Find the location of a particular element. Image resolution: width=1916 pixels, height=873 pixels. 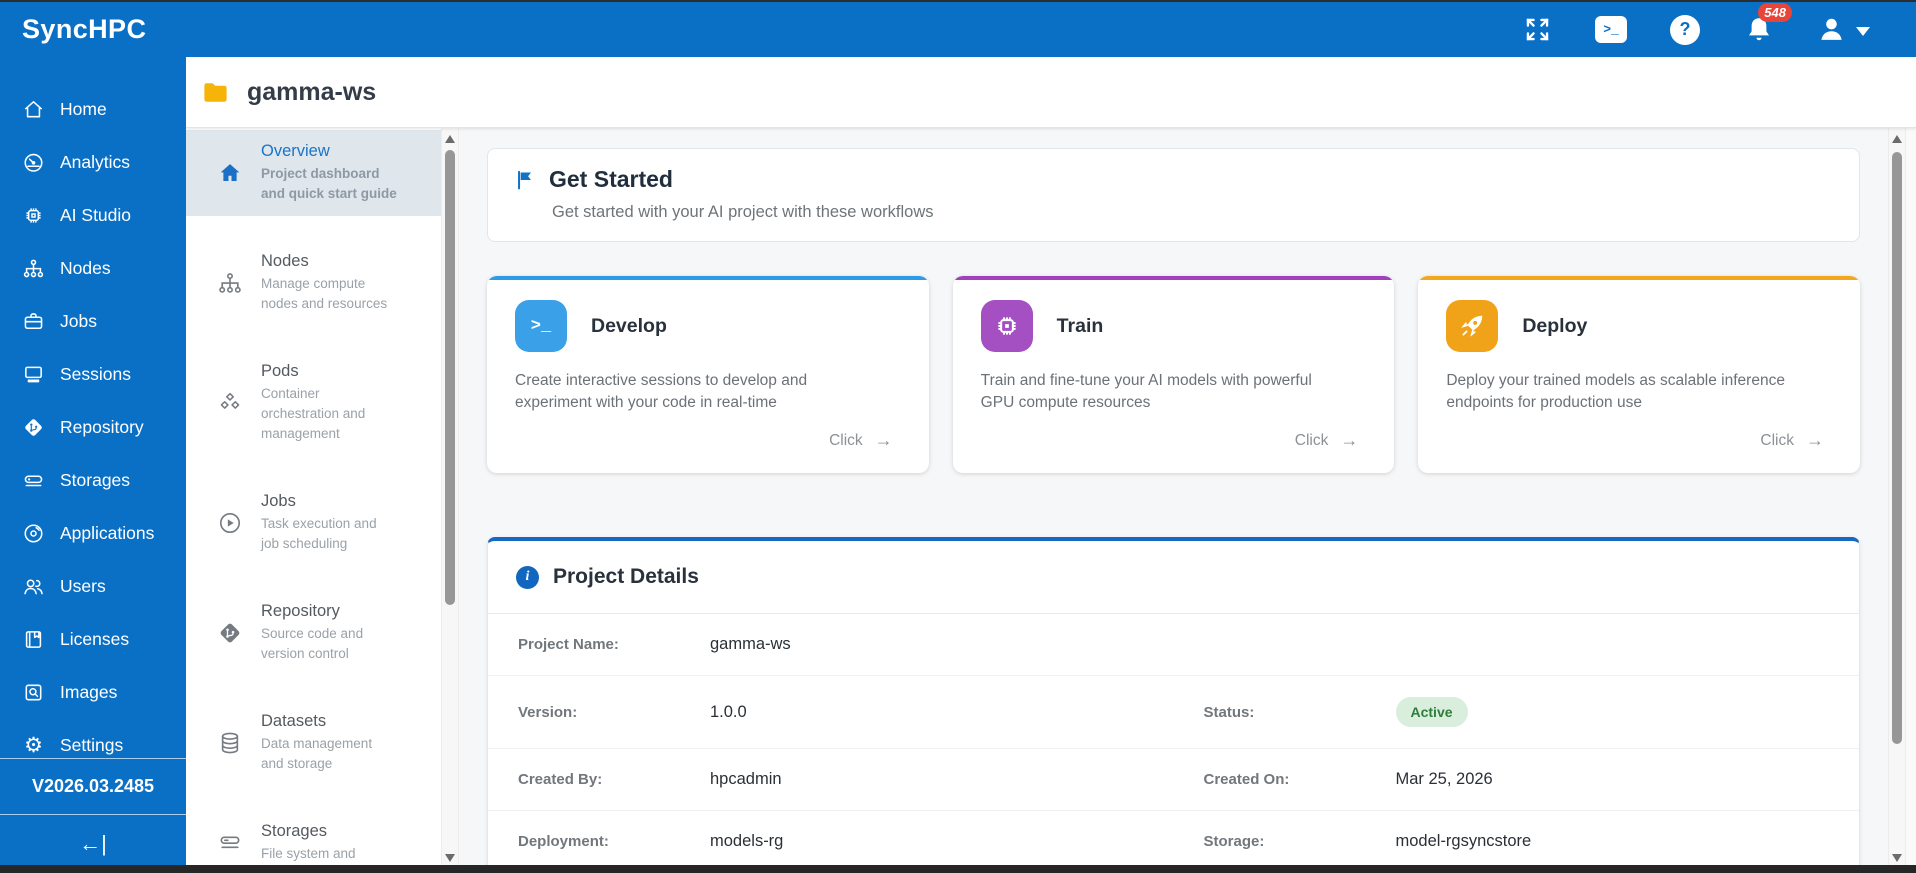

app-logo: SyncHPC is located at coordinates (84, 29).